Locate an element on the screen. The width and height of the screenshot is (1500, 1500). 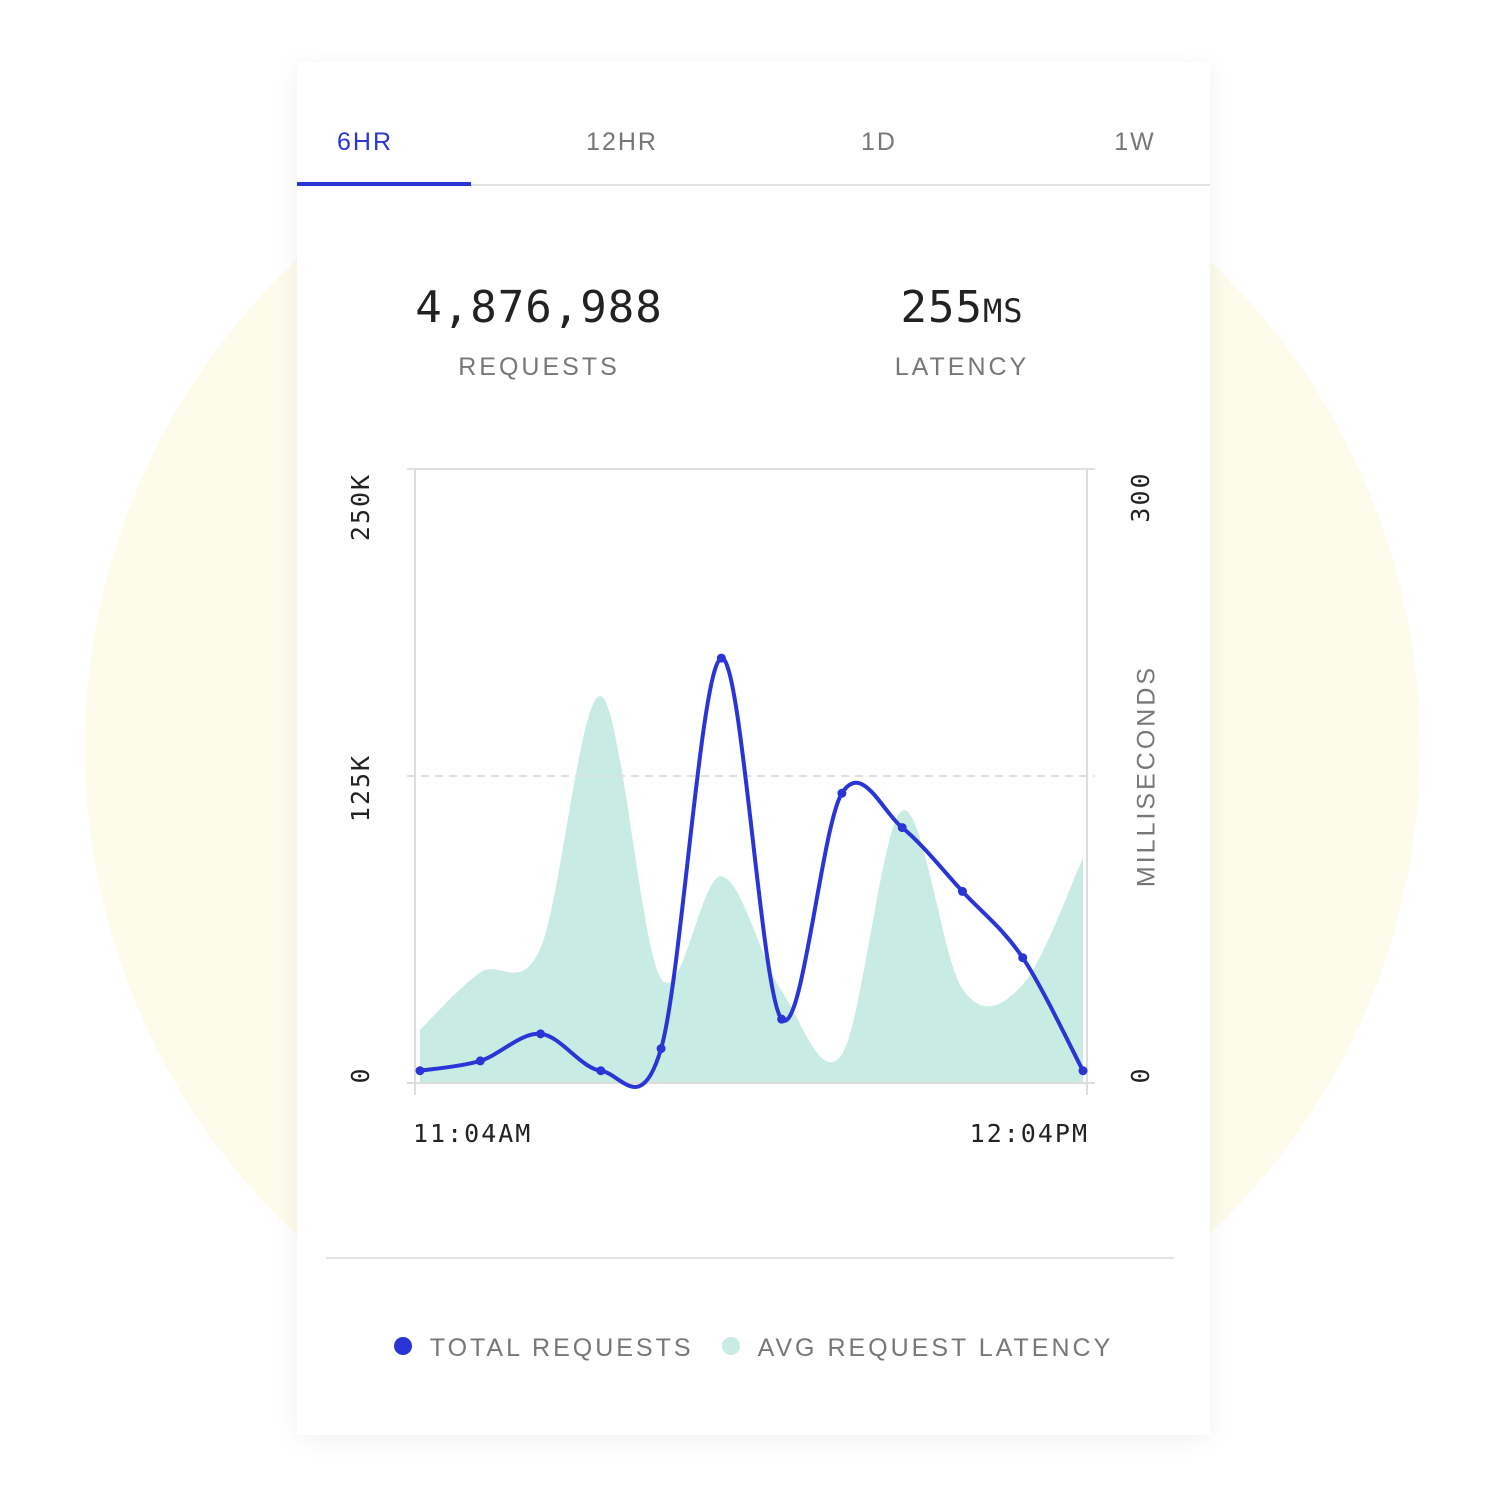
legend-label: AVG REQUEST LATENCY is located at coordinates (935, 1348).